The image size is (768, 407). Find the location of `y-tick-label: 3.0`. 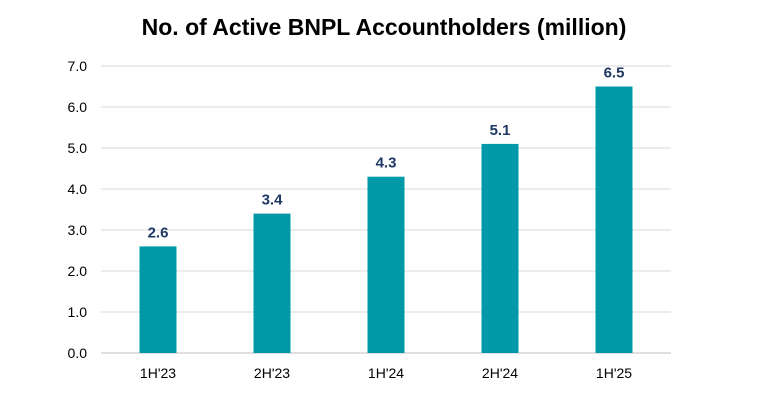

y-tick-label: 3.0 is located at coordinates (78, 230).